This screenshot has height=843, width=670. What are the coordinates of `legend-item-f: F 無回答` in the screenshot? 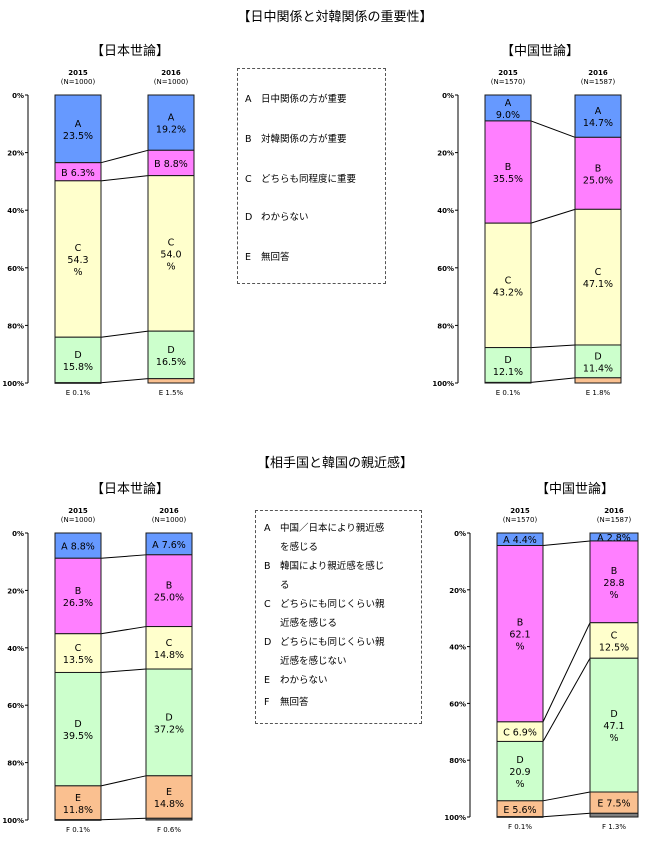 It's located at (286, 702).